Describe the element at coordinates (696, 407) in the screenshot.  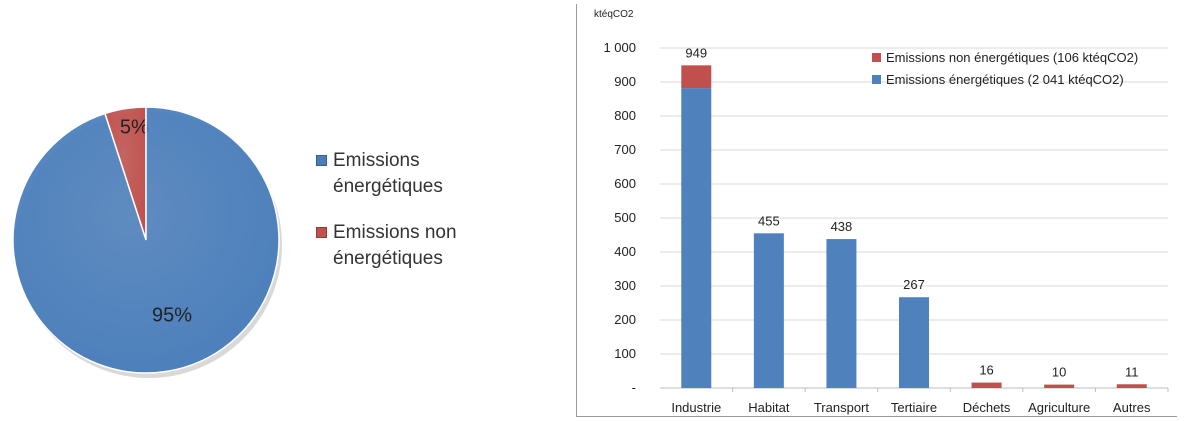
I see `x-tick-label: Industrie` at that location.